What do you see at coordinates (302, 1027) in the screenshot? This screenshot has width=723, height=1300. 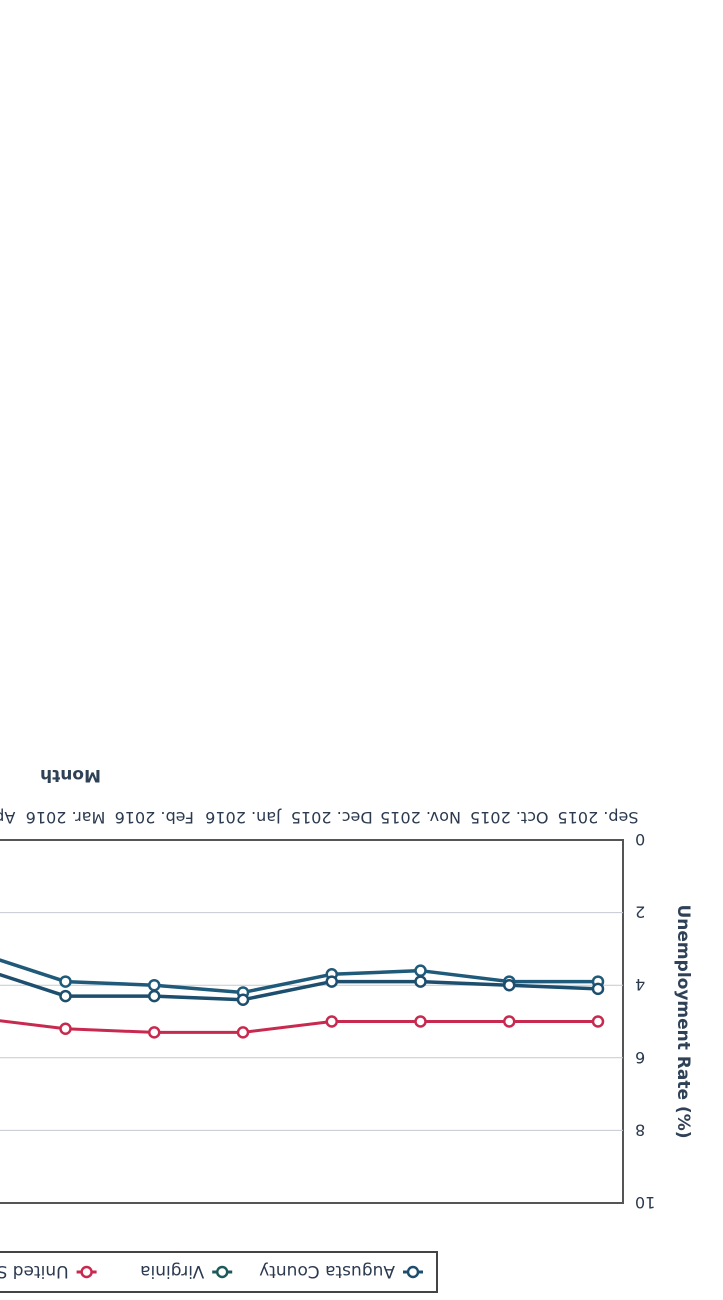 I see `series-united-states` at bounding box center [302, 1027].